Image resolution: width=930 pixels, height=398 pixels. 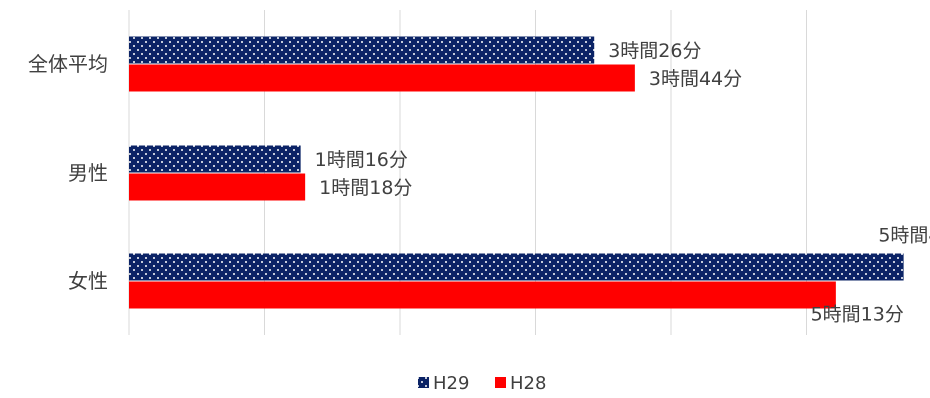 I want to click on legend-label-h29: H29, so click(x=451, y=383).